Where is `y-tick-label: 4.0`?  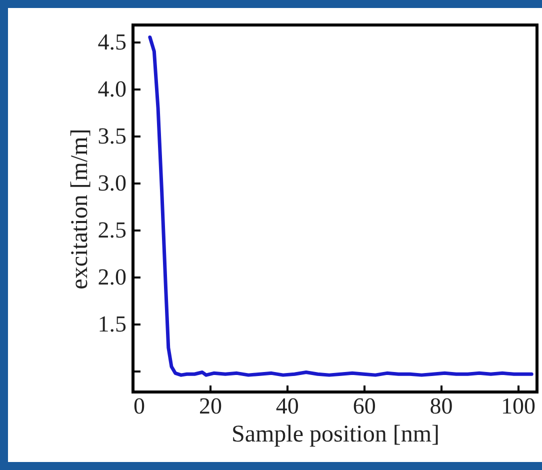 y-tick-label: 4.0 is located at coordinates (112, 89).